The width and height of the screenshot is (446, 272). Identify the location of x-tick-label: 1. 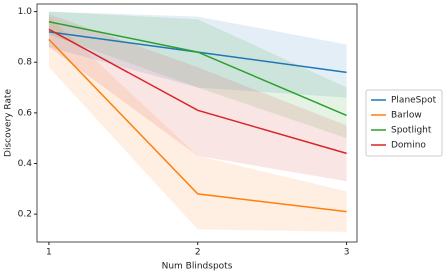
(49, 253).